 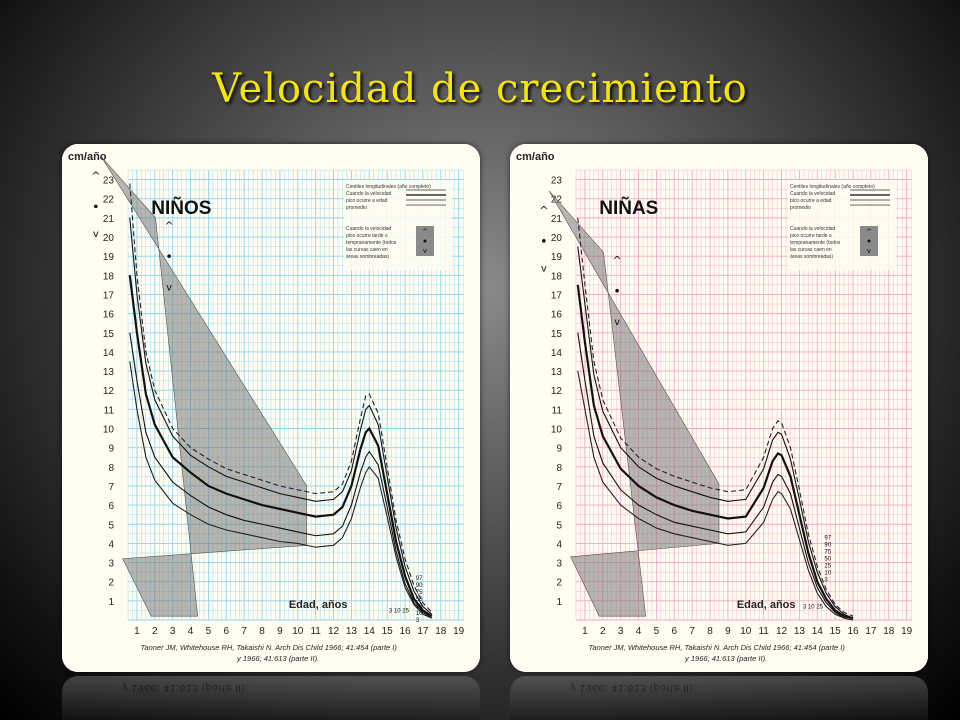 What do you see at coordinates (109, 200) in the screenshot?
I see `y-tick-label: 22` at bounding box center [109, 200].